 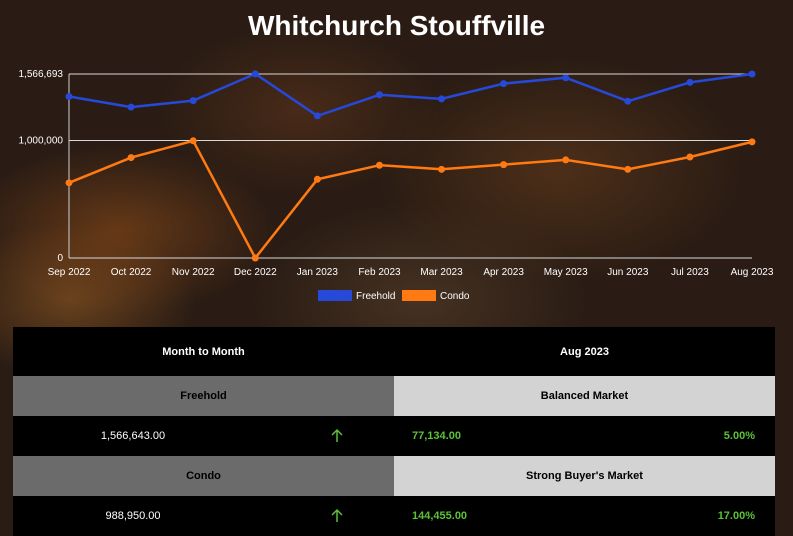 I want to click on x-tick-label: Jul 2023, so click(x=690, y=272).